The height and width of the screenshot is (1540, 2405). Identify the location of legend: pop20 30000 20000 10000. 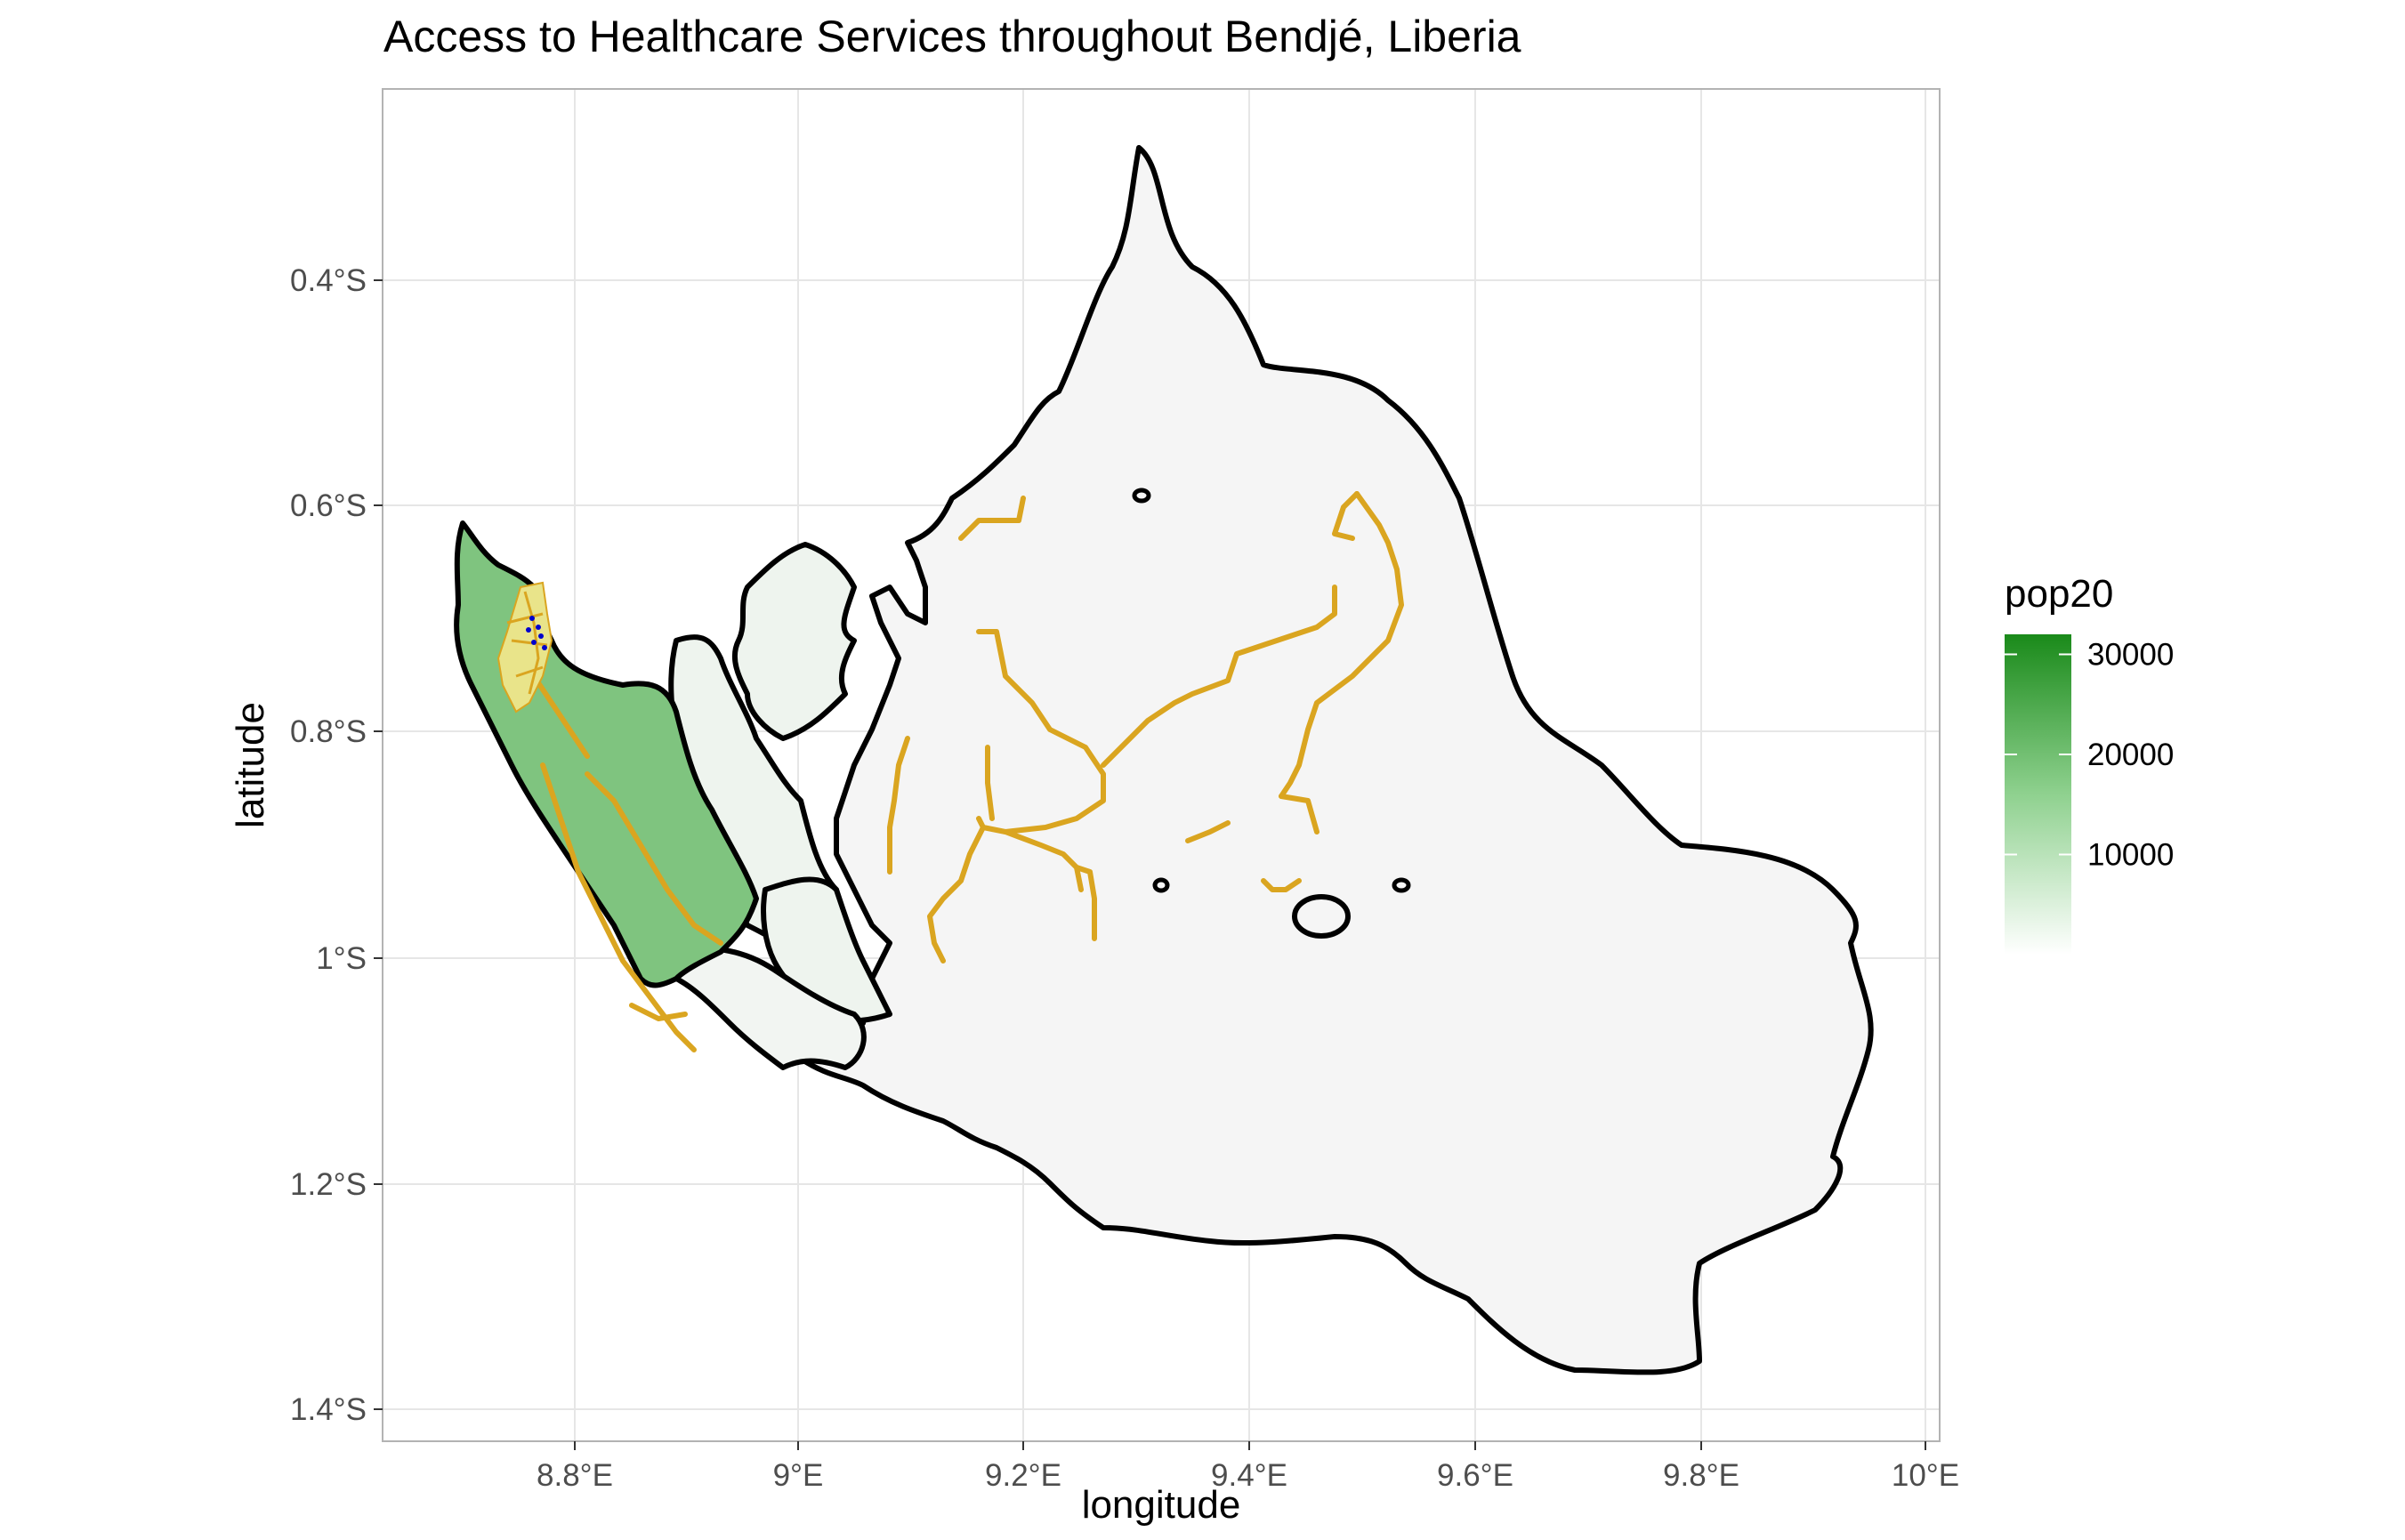
(2089, 763).